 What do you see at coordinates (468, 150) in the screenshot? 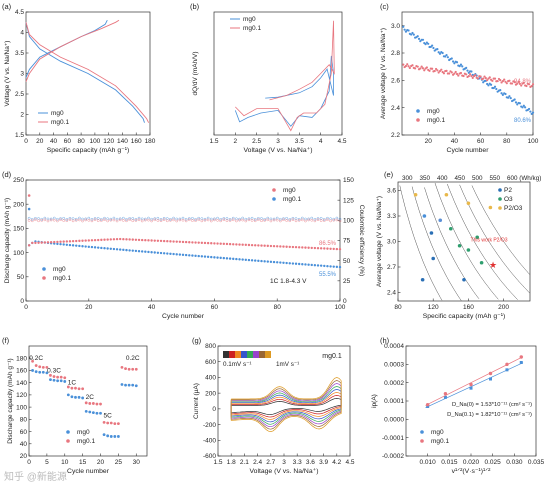
I see `x-axis-label: Cycle number` at bounding box center [468, 150].